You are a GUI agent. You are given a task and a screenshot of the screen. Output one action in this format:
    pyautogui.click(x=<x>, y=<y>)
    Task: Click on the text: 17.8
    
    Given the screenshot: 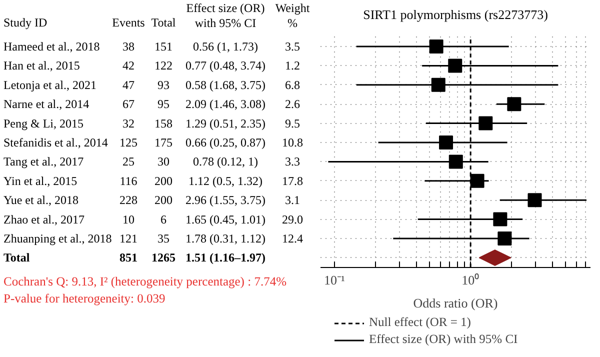 What is the action you would take?
    pyautogui.click(x=292, y=181)
    